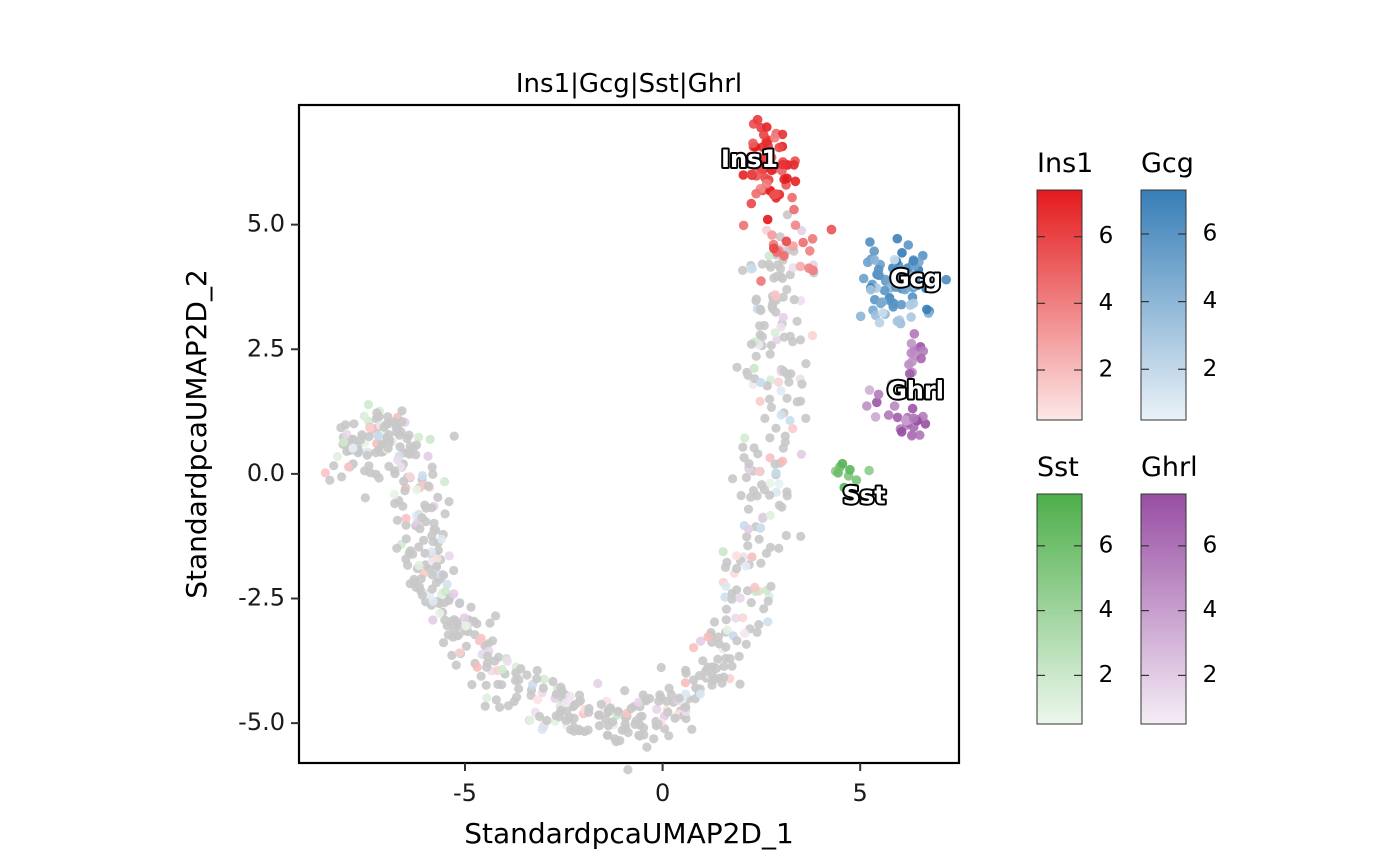  I want to click on x-axis-title: StandardpcaUMAP2D_1, so click(629, 833).